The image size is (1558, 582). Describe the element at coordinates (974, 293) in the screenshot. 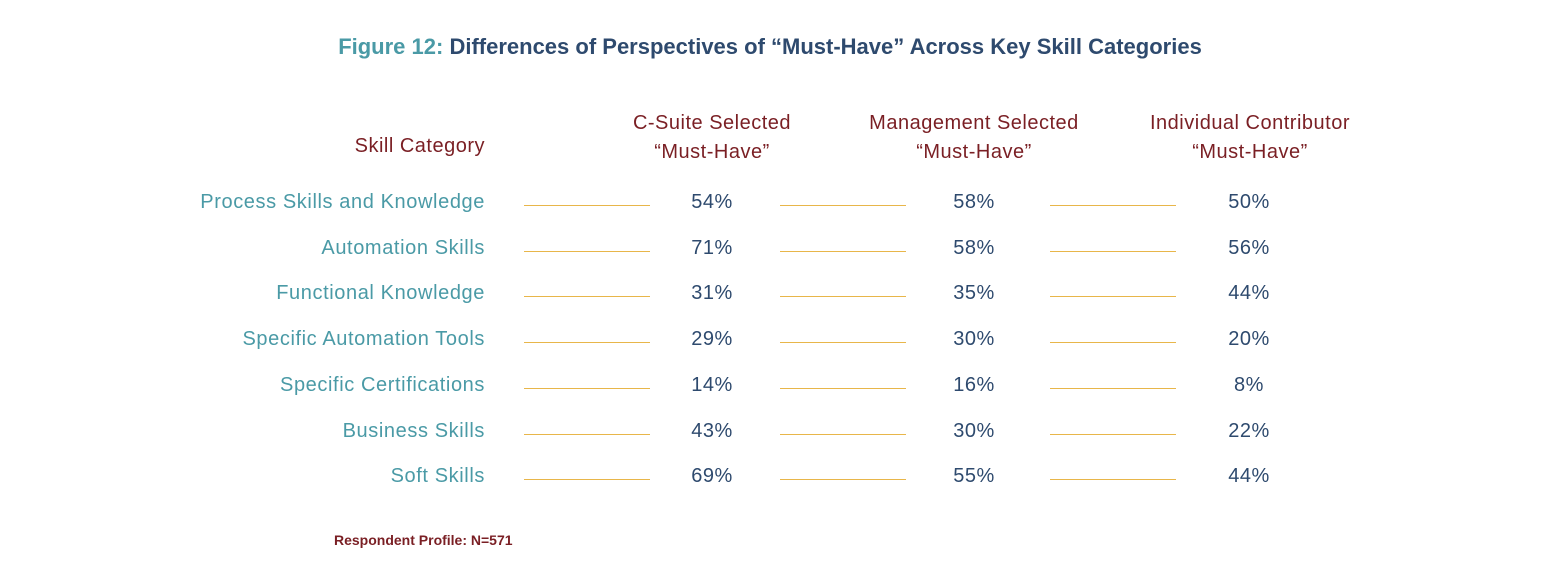

I see `value-management: 35%` at that location.